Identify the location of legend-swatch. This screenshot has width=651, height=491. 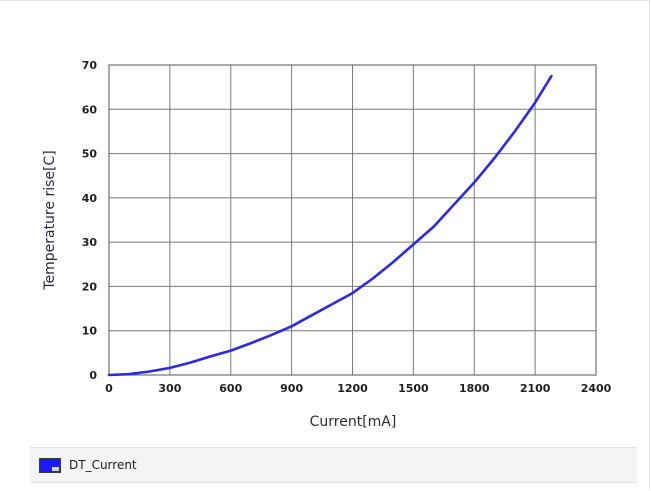
(50, 465).